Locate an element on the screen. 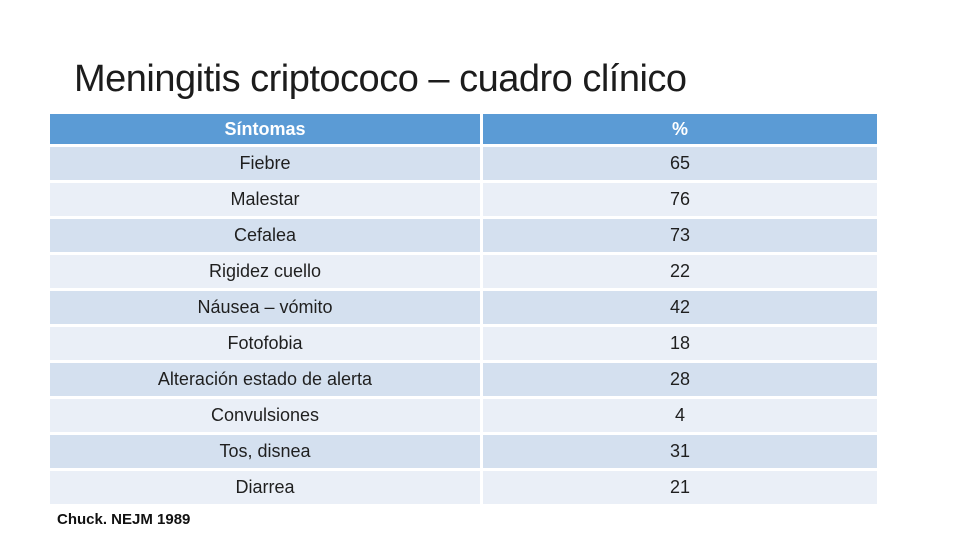 The image size is (960, 540). table-row: Cefalea 73 is located at coordinates (463, 235).